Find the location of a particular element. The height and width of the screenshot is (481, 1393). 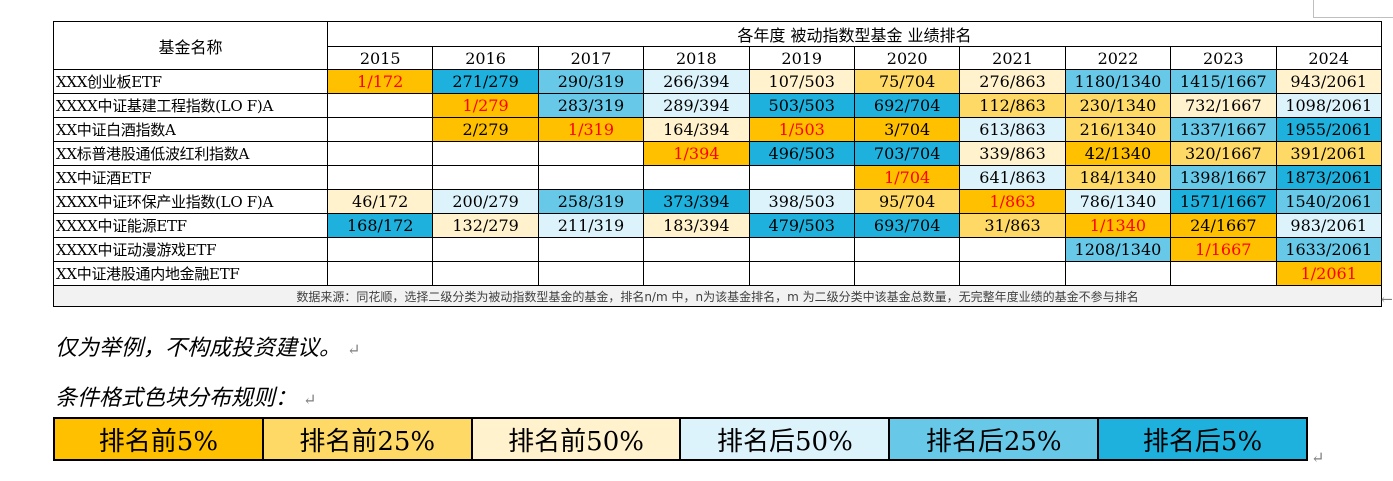

rank-cell: 184/1340 is located at coordinates (1118, 177).